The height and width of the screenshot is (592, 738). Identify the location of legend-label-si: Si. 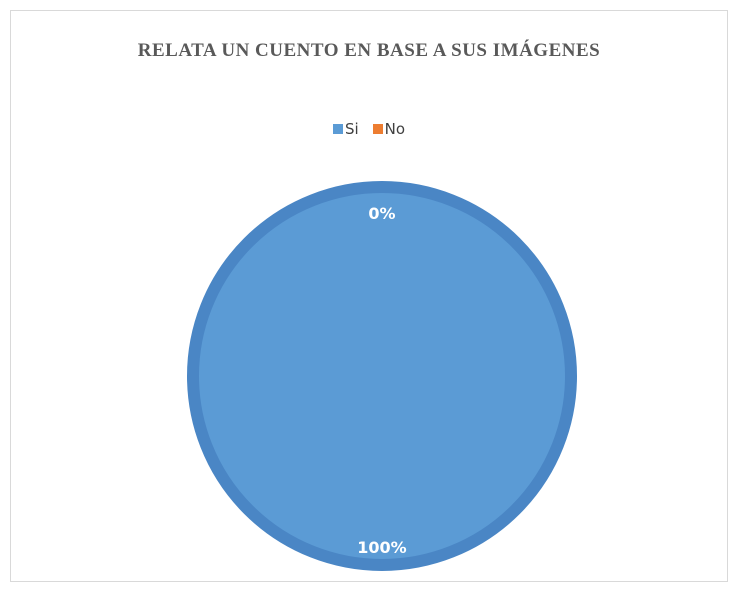
(351, 129).